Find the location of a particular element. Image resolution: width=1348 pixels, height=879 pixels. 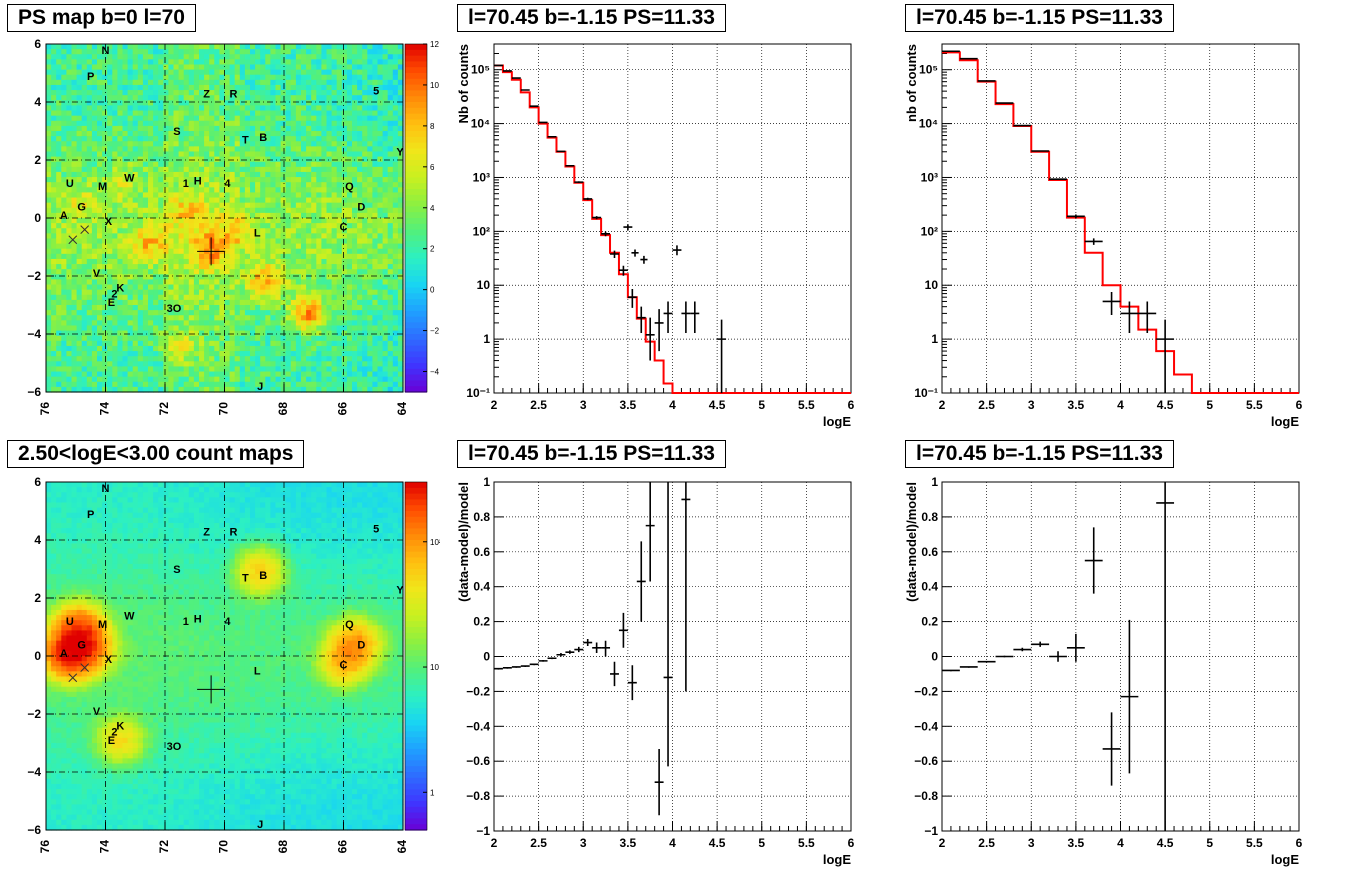

map-source-label: X is located at coordinates (109, 222).